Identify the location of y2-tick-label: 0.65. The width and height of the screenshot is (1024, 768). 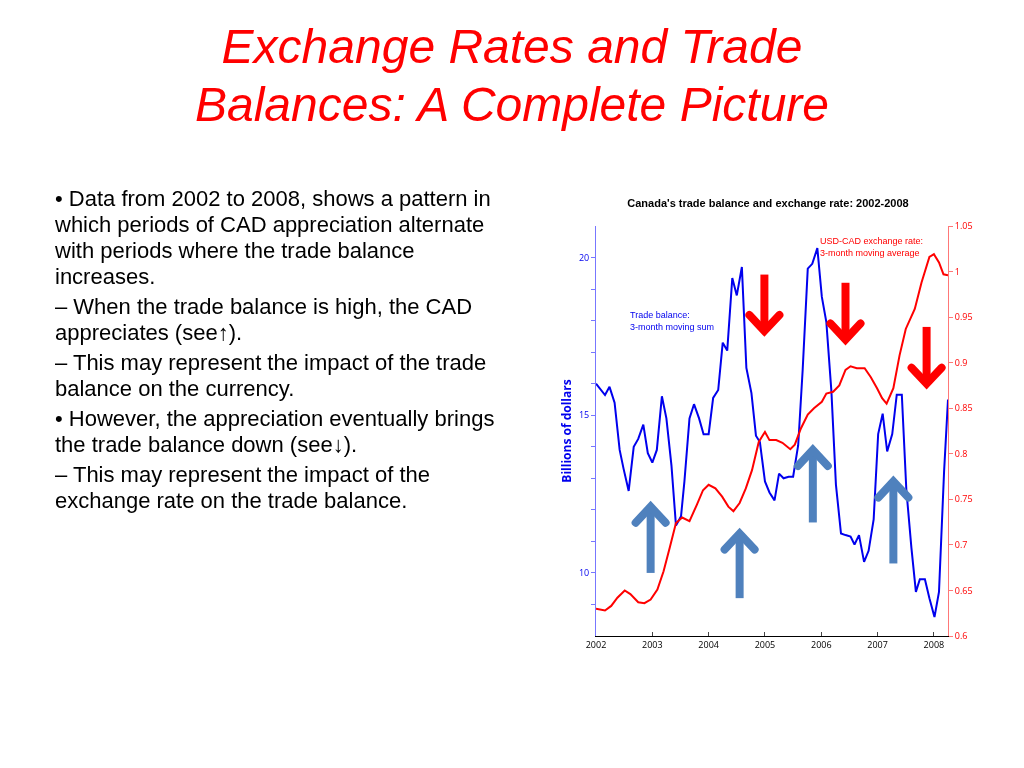
(963, 590).